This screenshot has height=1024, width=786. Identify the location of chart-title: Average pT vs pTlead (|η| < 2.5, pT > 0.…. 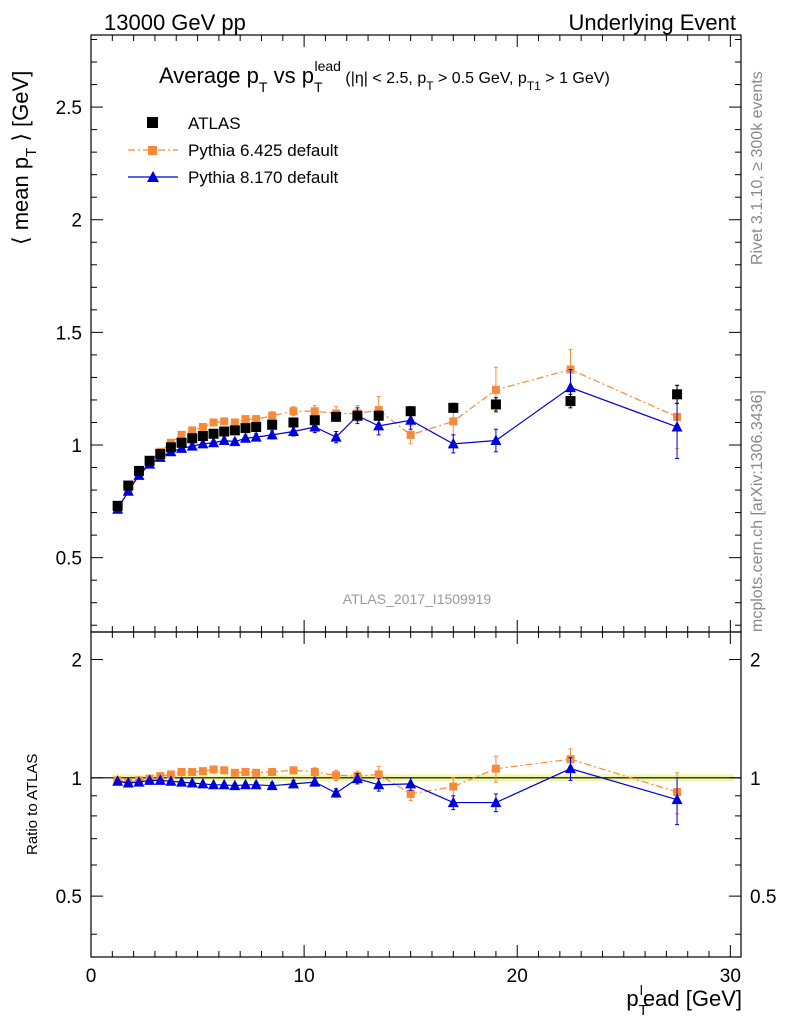
(384, 76).